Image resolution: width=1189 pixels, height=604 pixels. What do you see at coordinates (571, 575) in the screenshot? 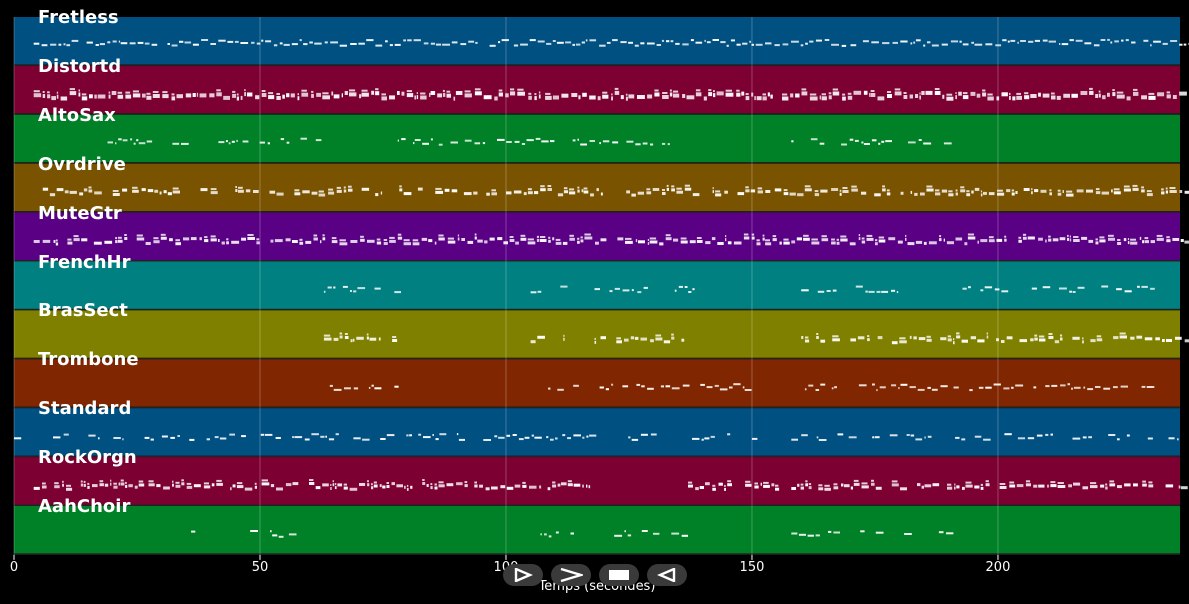
I see `next-button` at bounding box center [571, 575].